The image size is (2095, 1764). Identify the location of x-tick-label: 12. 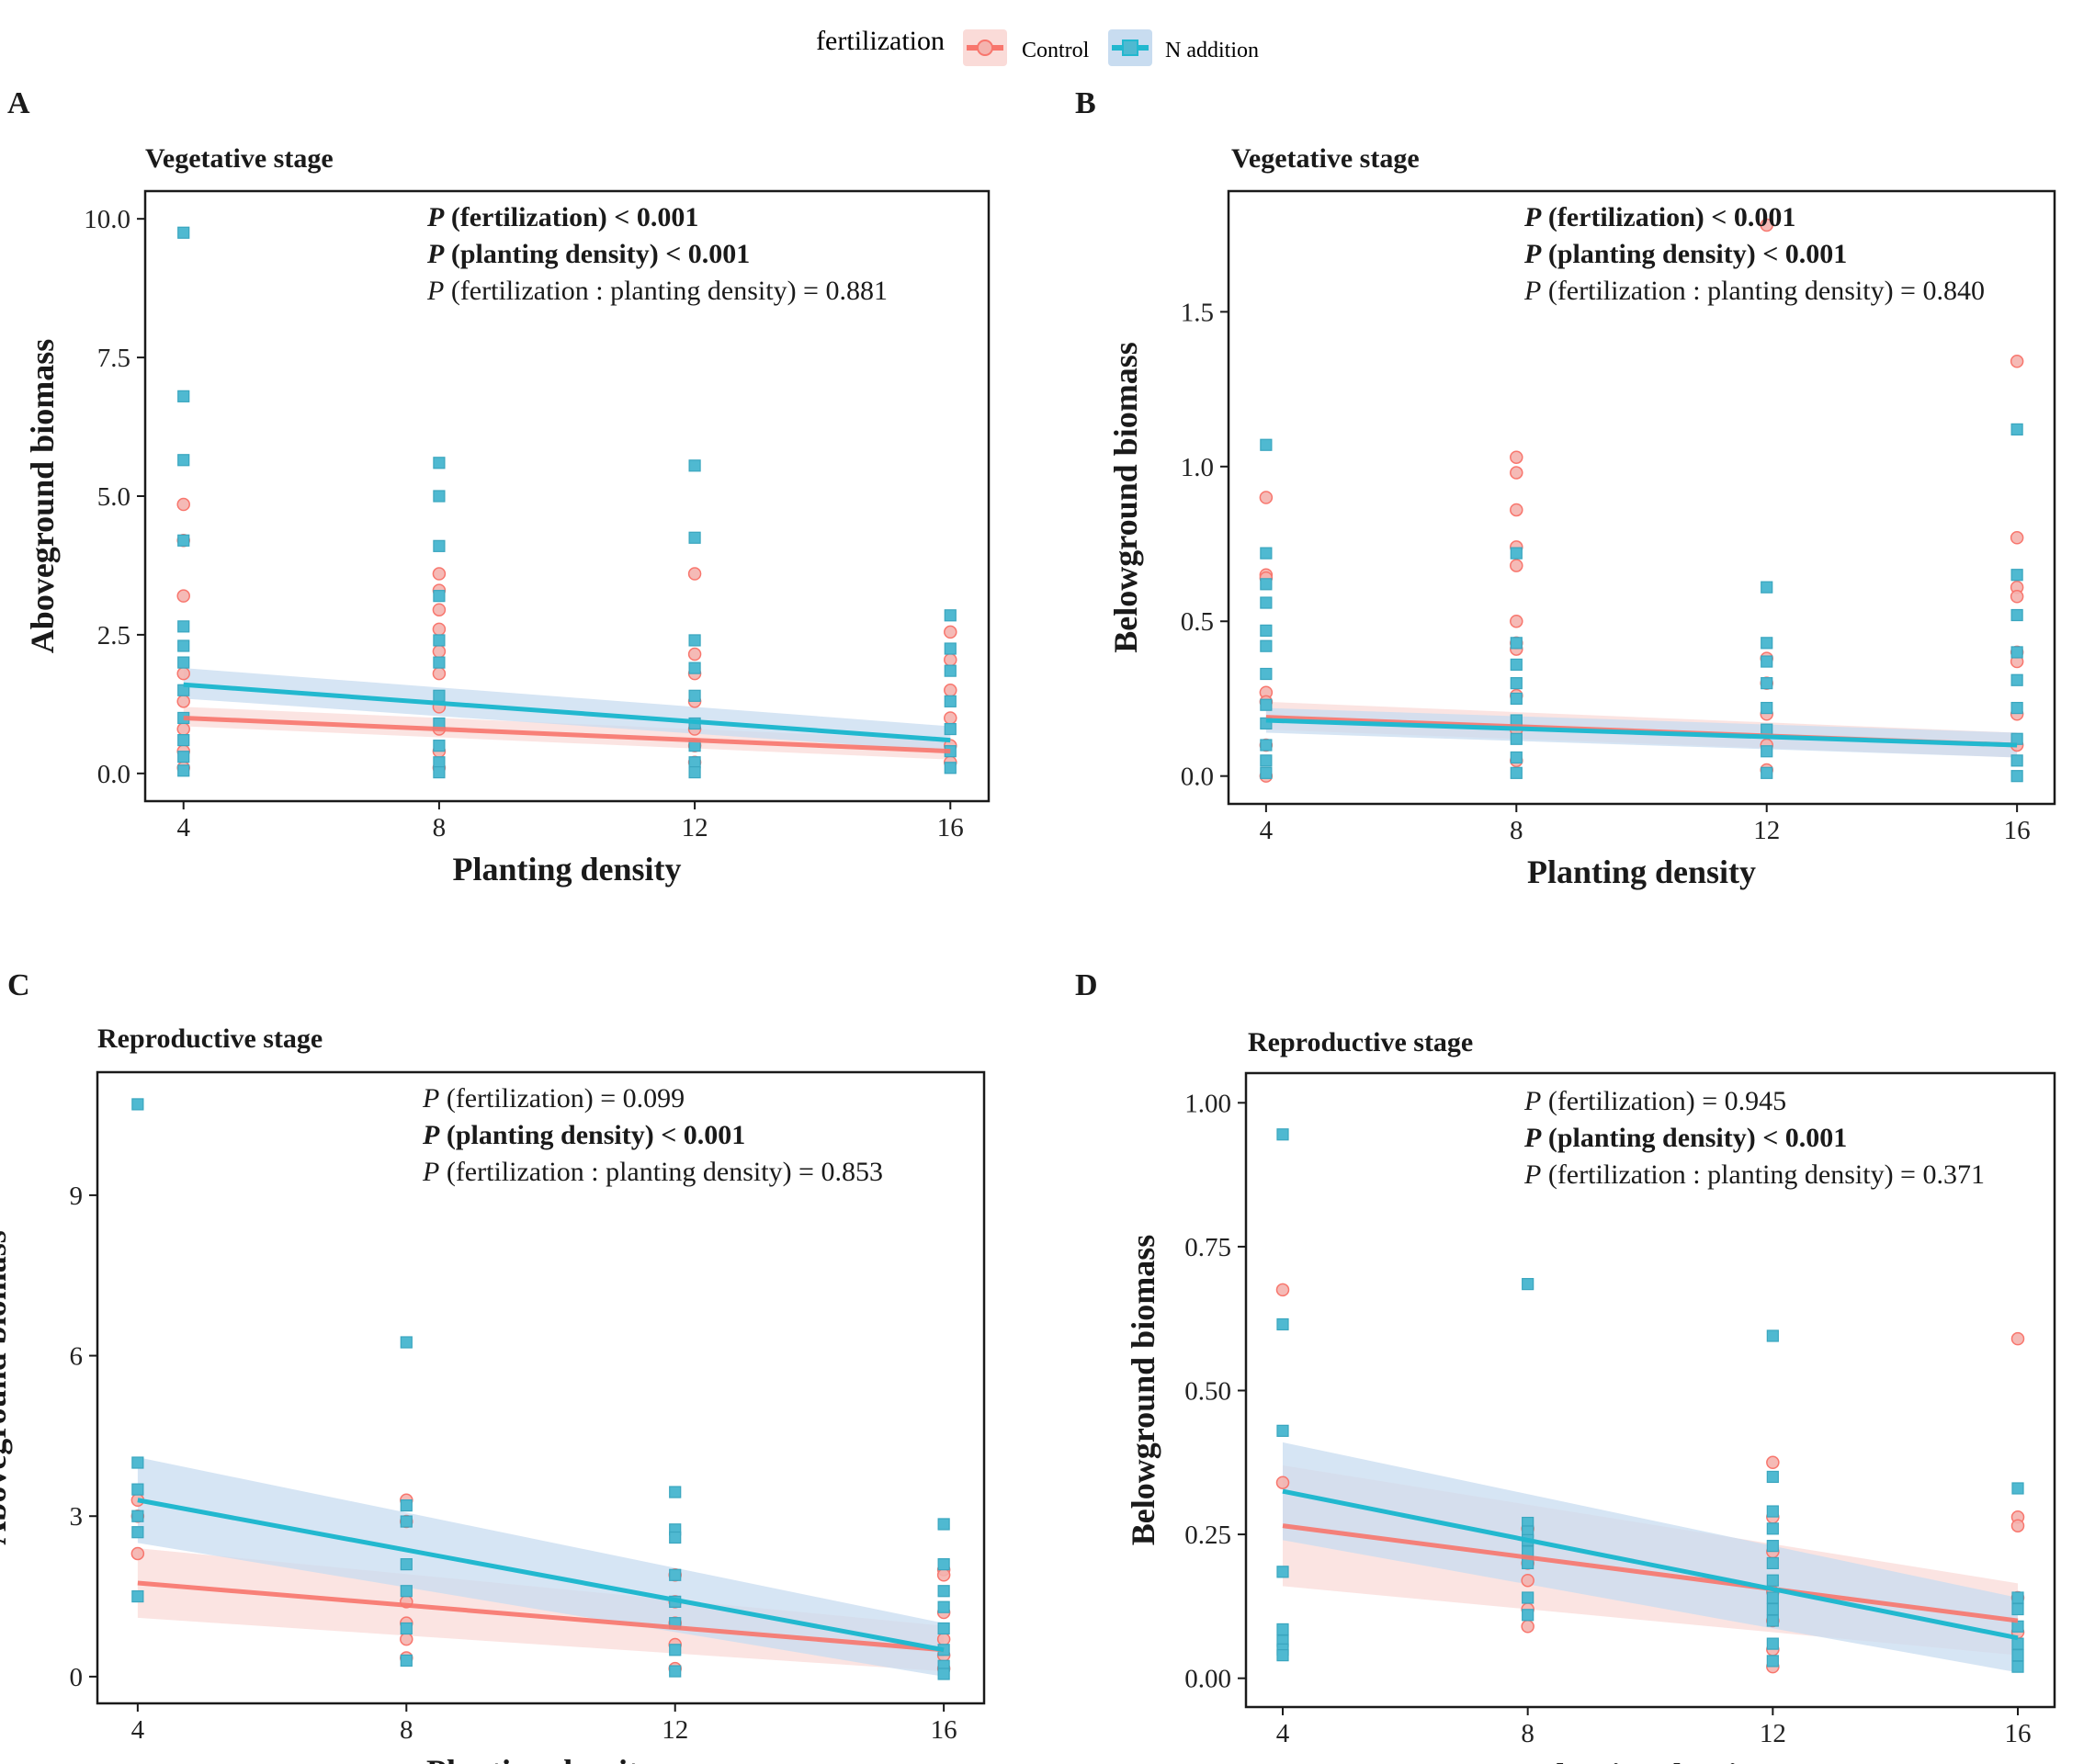
(1766, 831).